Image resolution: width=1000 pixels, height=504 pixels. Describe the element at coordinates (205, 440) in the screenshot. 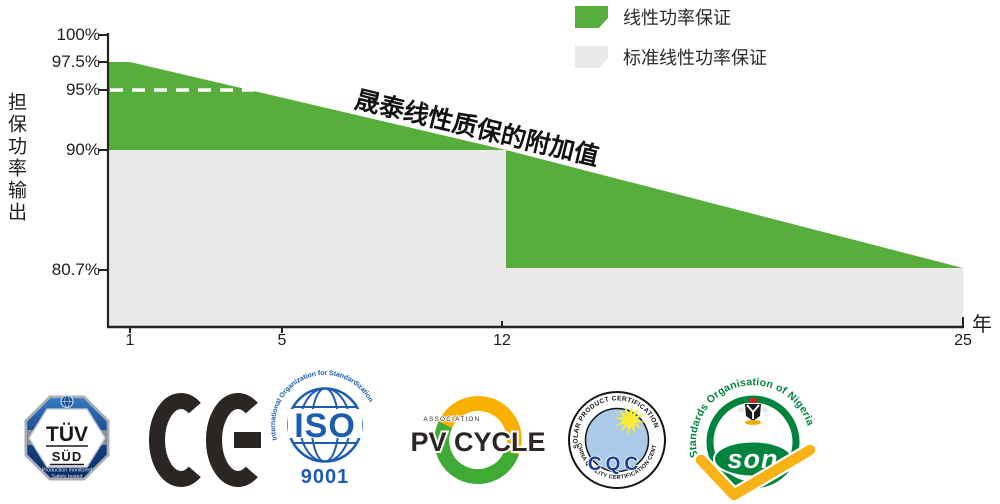

I see `ce-mark-logo` at that location.